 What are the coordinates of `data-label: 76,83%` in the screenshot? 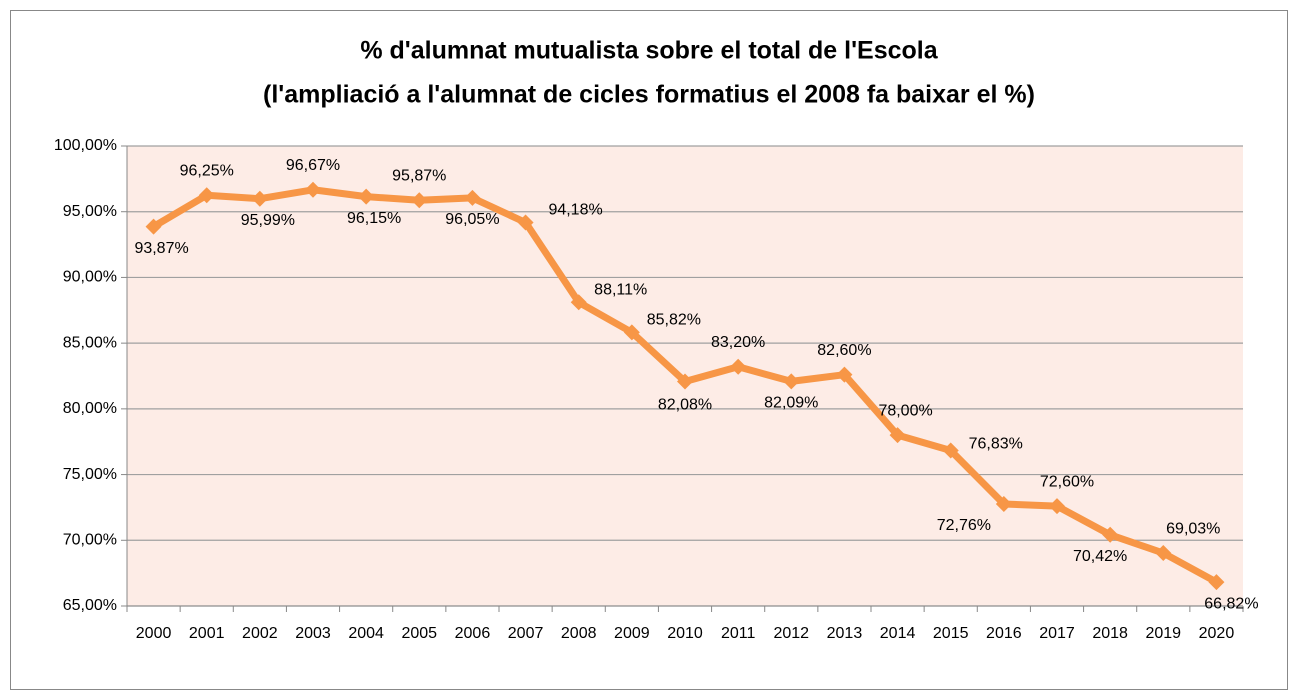 It's located at (996, 444).